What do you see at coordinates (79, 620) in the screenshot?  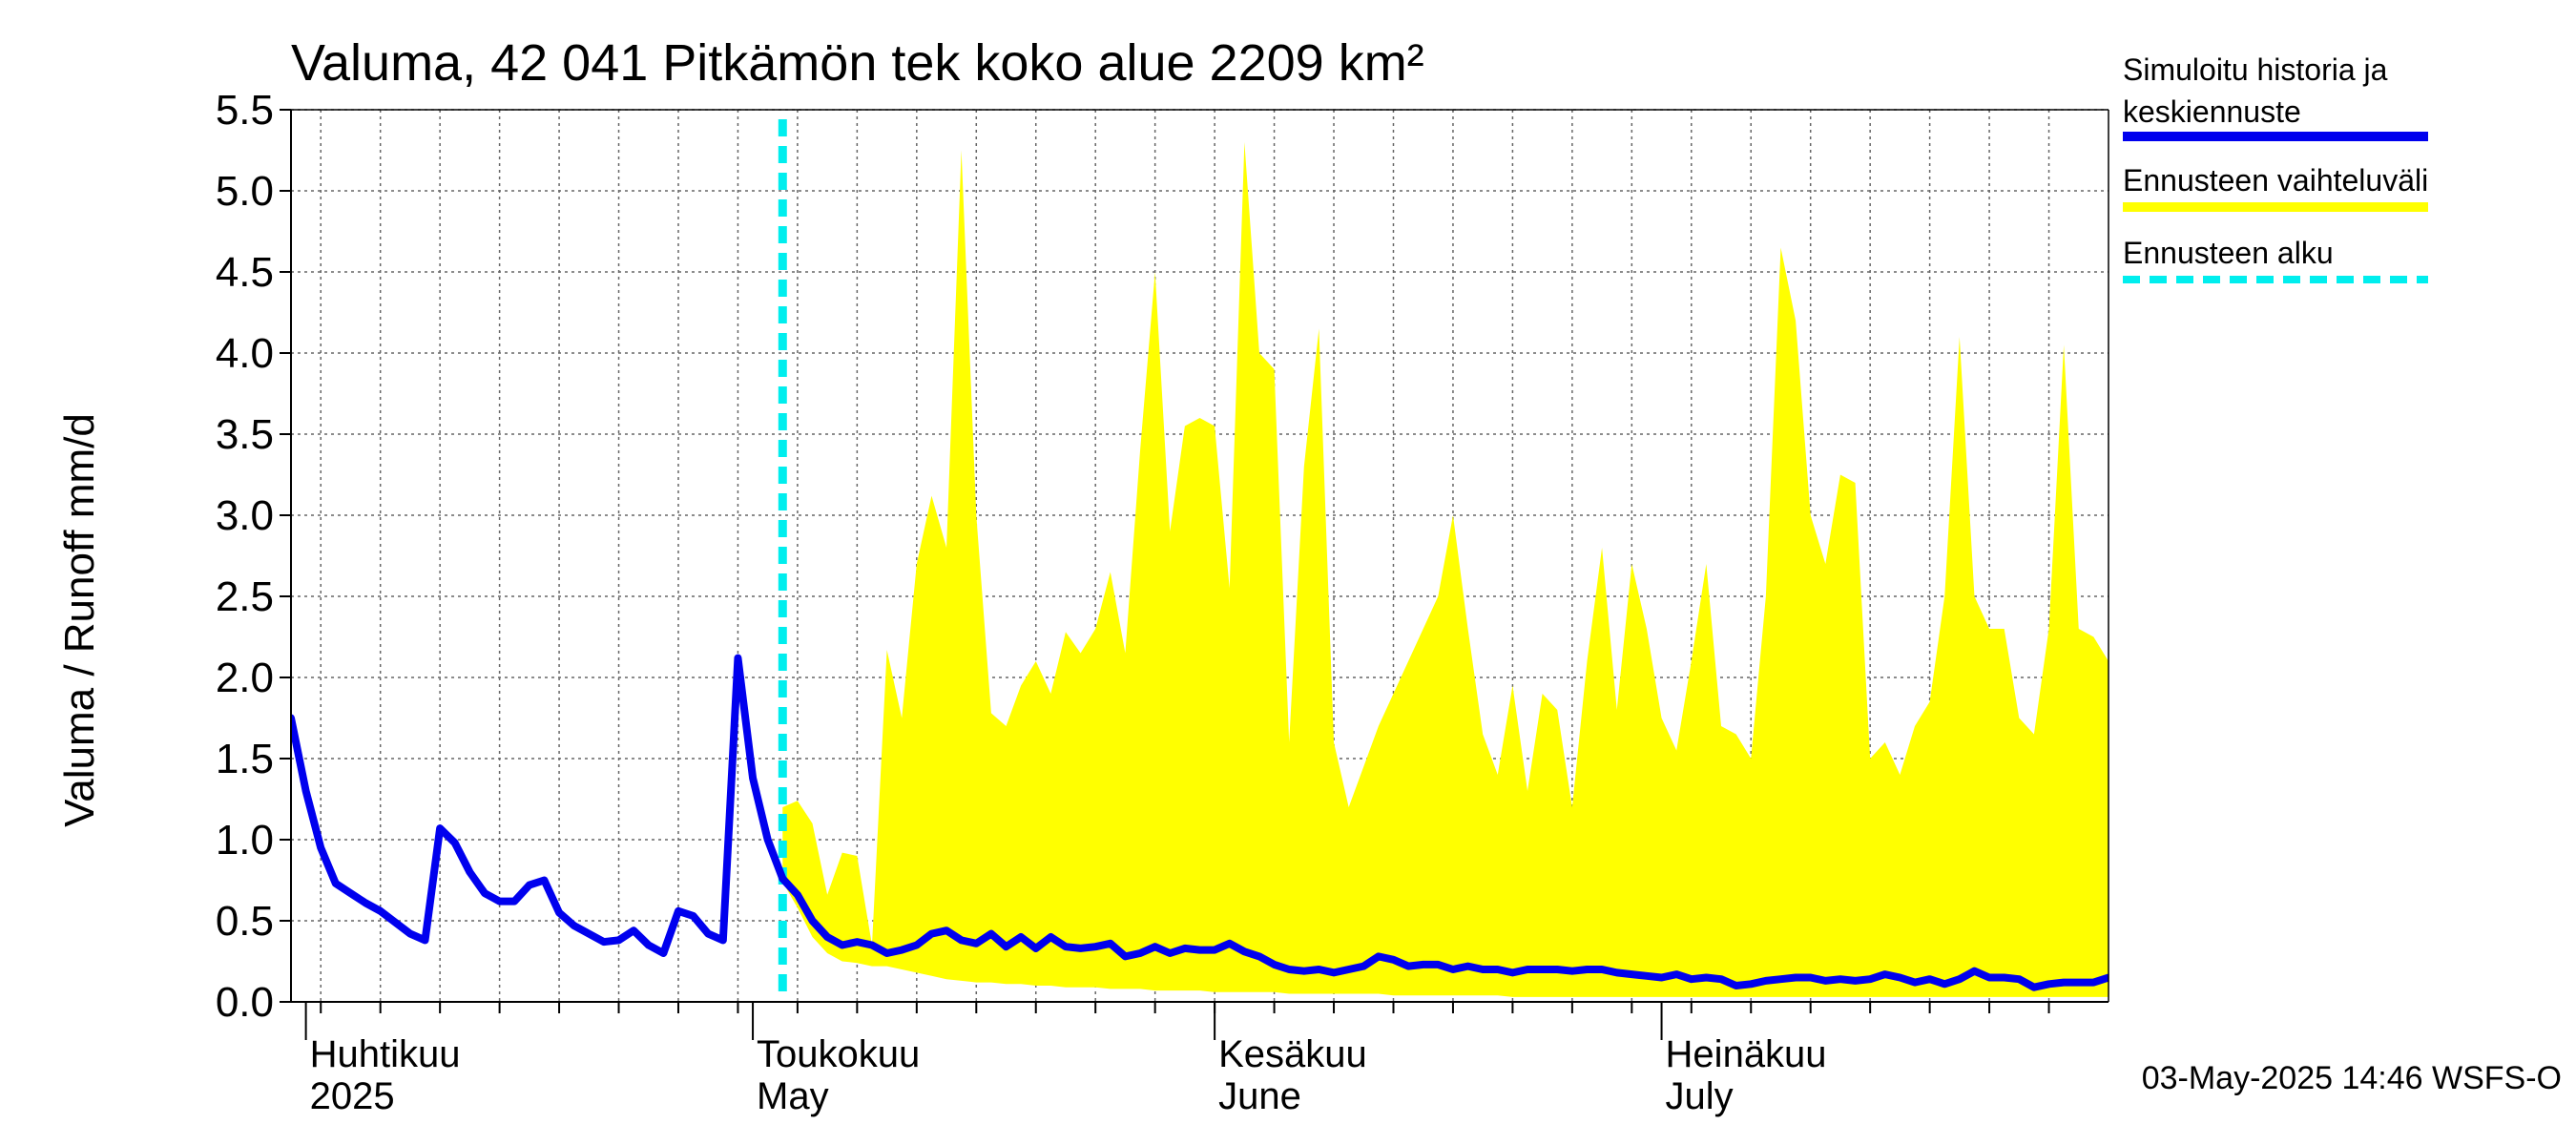 I see `y-axis-label: Valuma / Runoff mm/d` at bounding box center [79, 620].